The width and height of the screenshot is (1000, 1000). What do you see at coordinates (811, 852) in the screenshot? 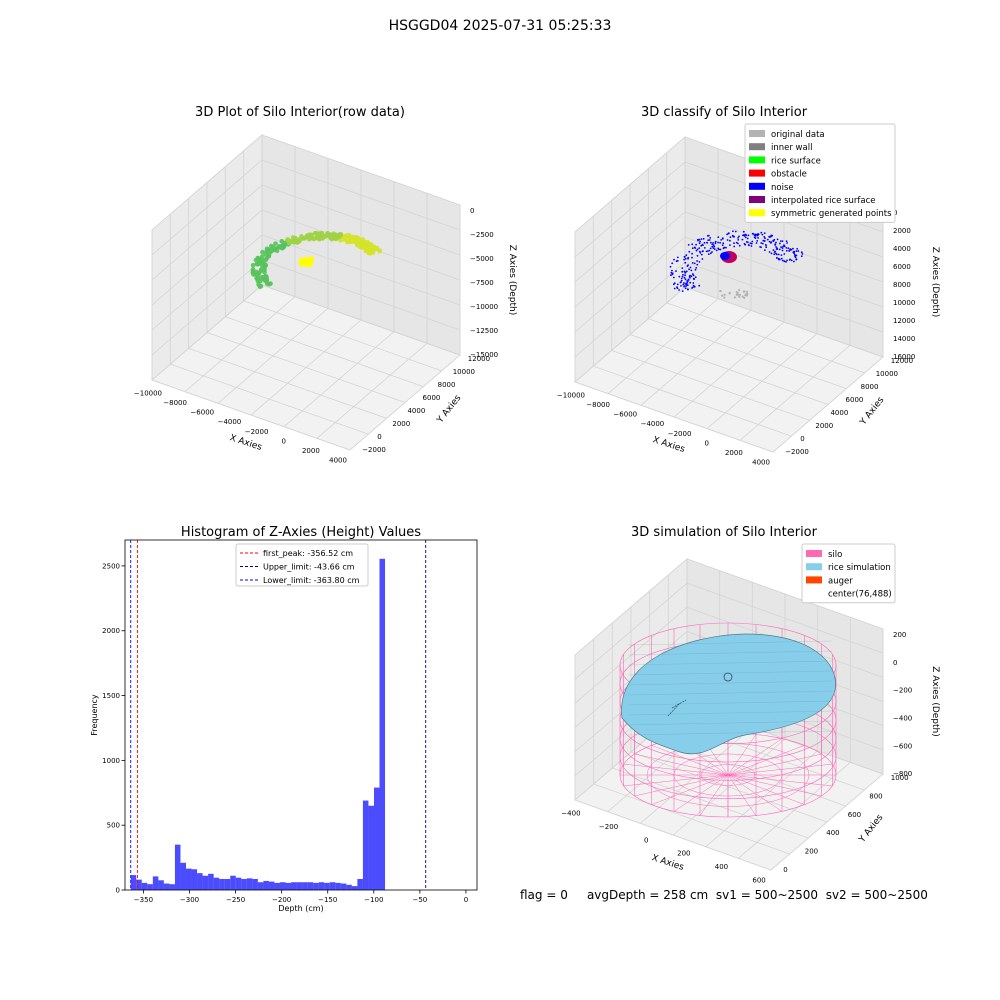
I see `sim-ytick-label: 200` at bounding box center [811, 852].